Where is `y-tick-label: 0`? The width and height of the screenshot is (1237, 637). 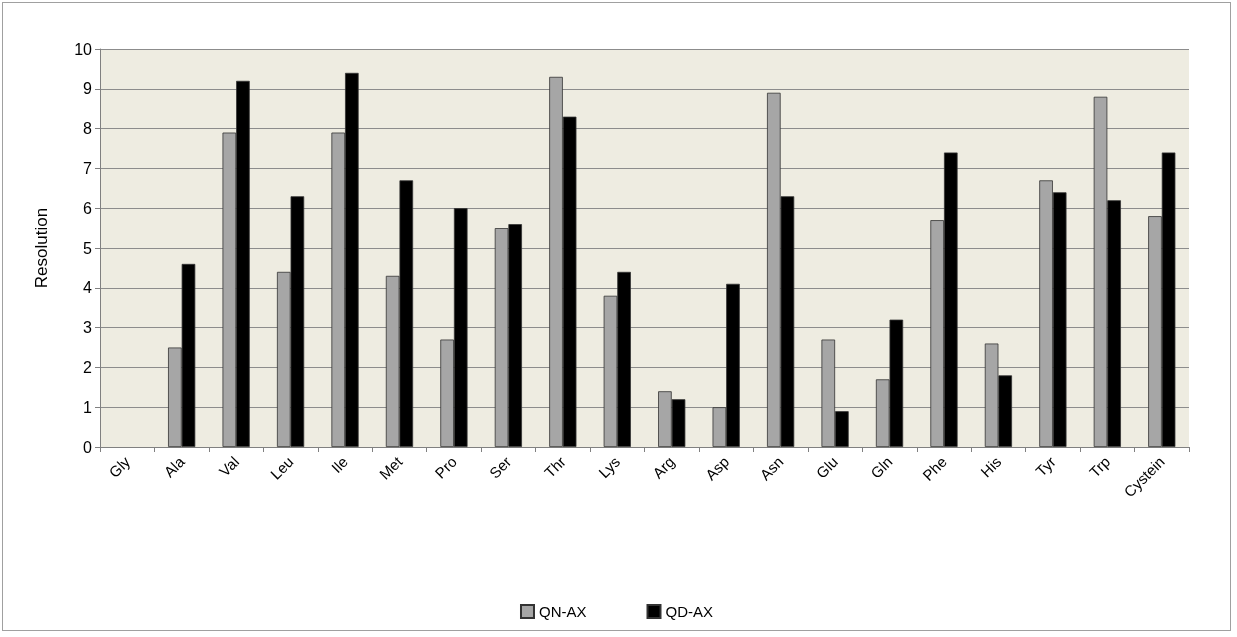
y-tick-label: 0 is located at coordinates (88, 447).